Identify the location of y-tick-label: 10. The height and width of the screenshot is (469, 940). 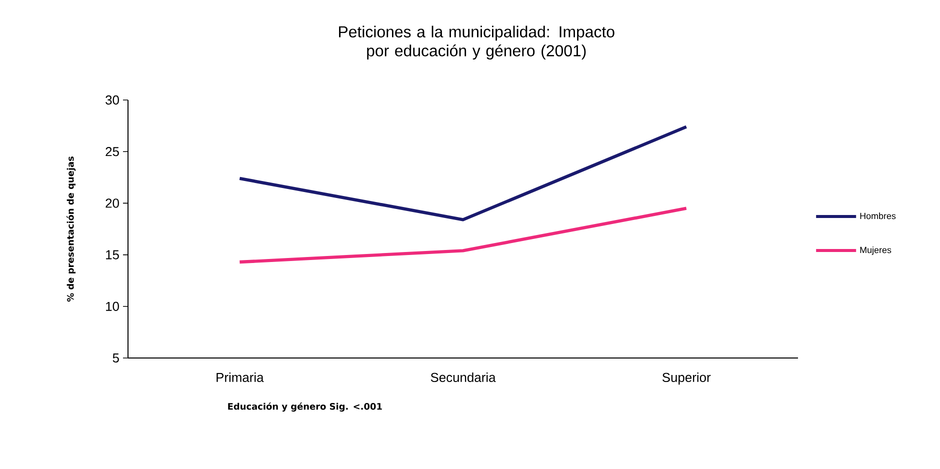
(112, 306).